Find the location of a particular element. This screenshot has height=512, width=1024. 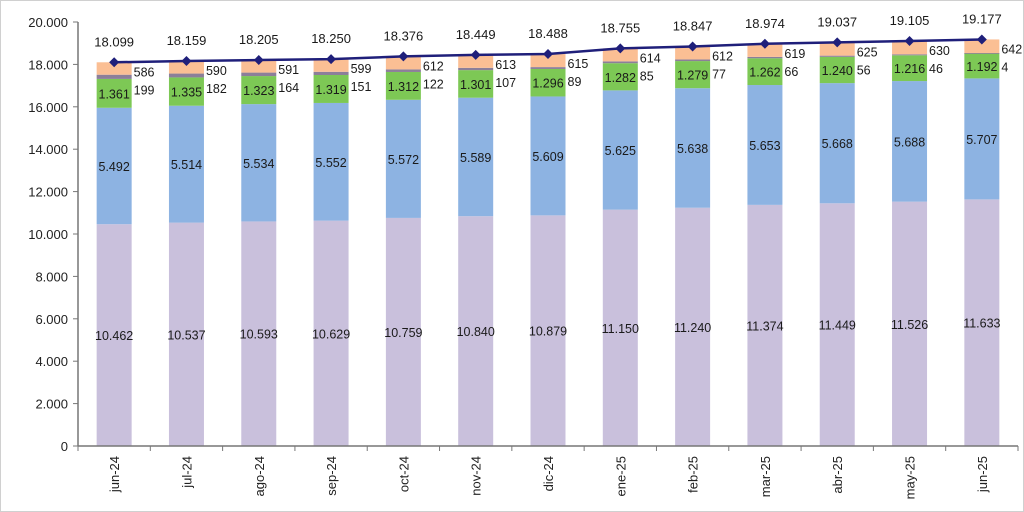

x-tick-label: ago-24 is located at coordinates (259, 476).